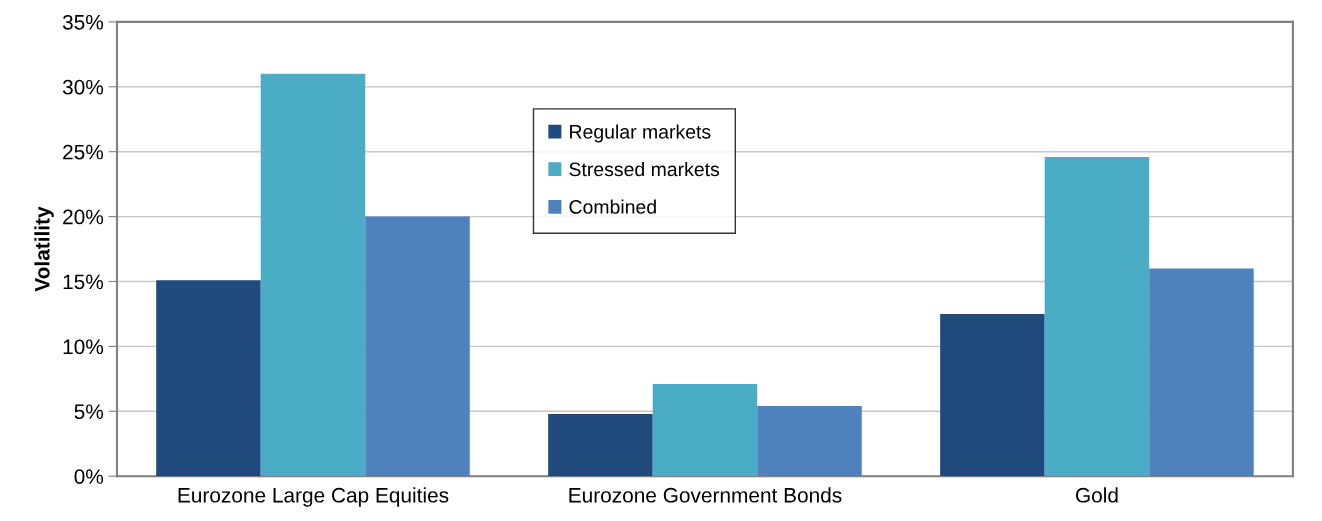  Describe the element at coordinates (89, 476) in the screenshot. I see `y-tick-label: 0%` at that location.